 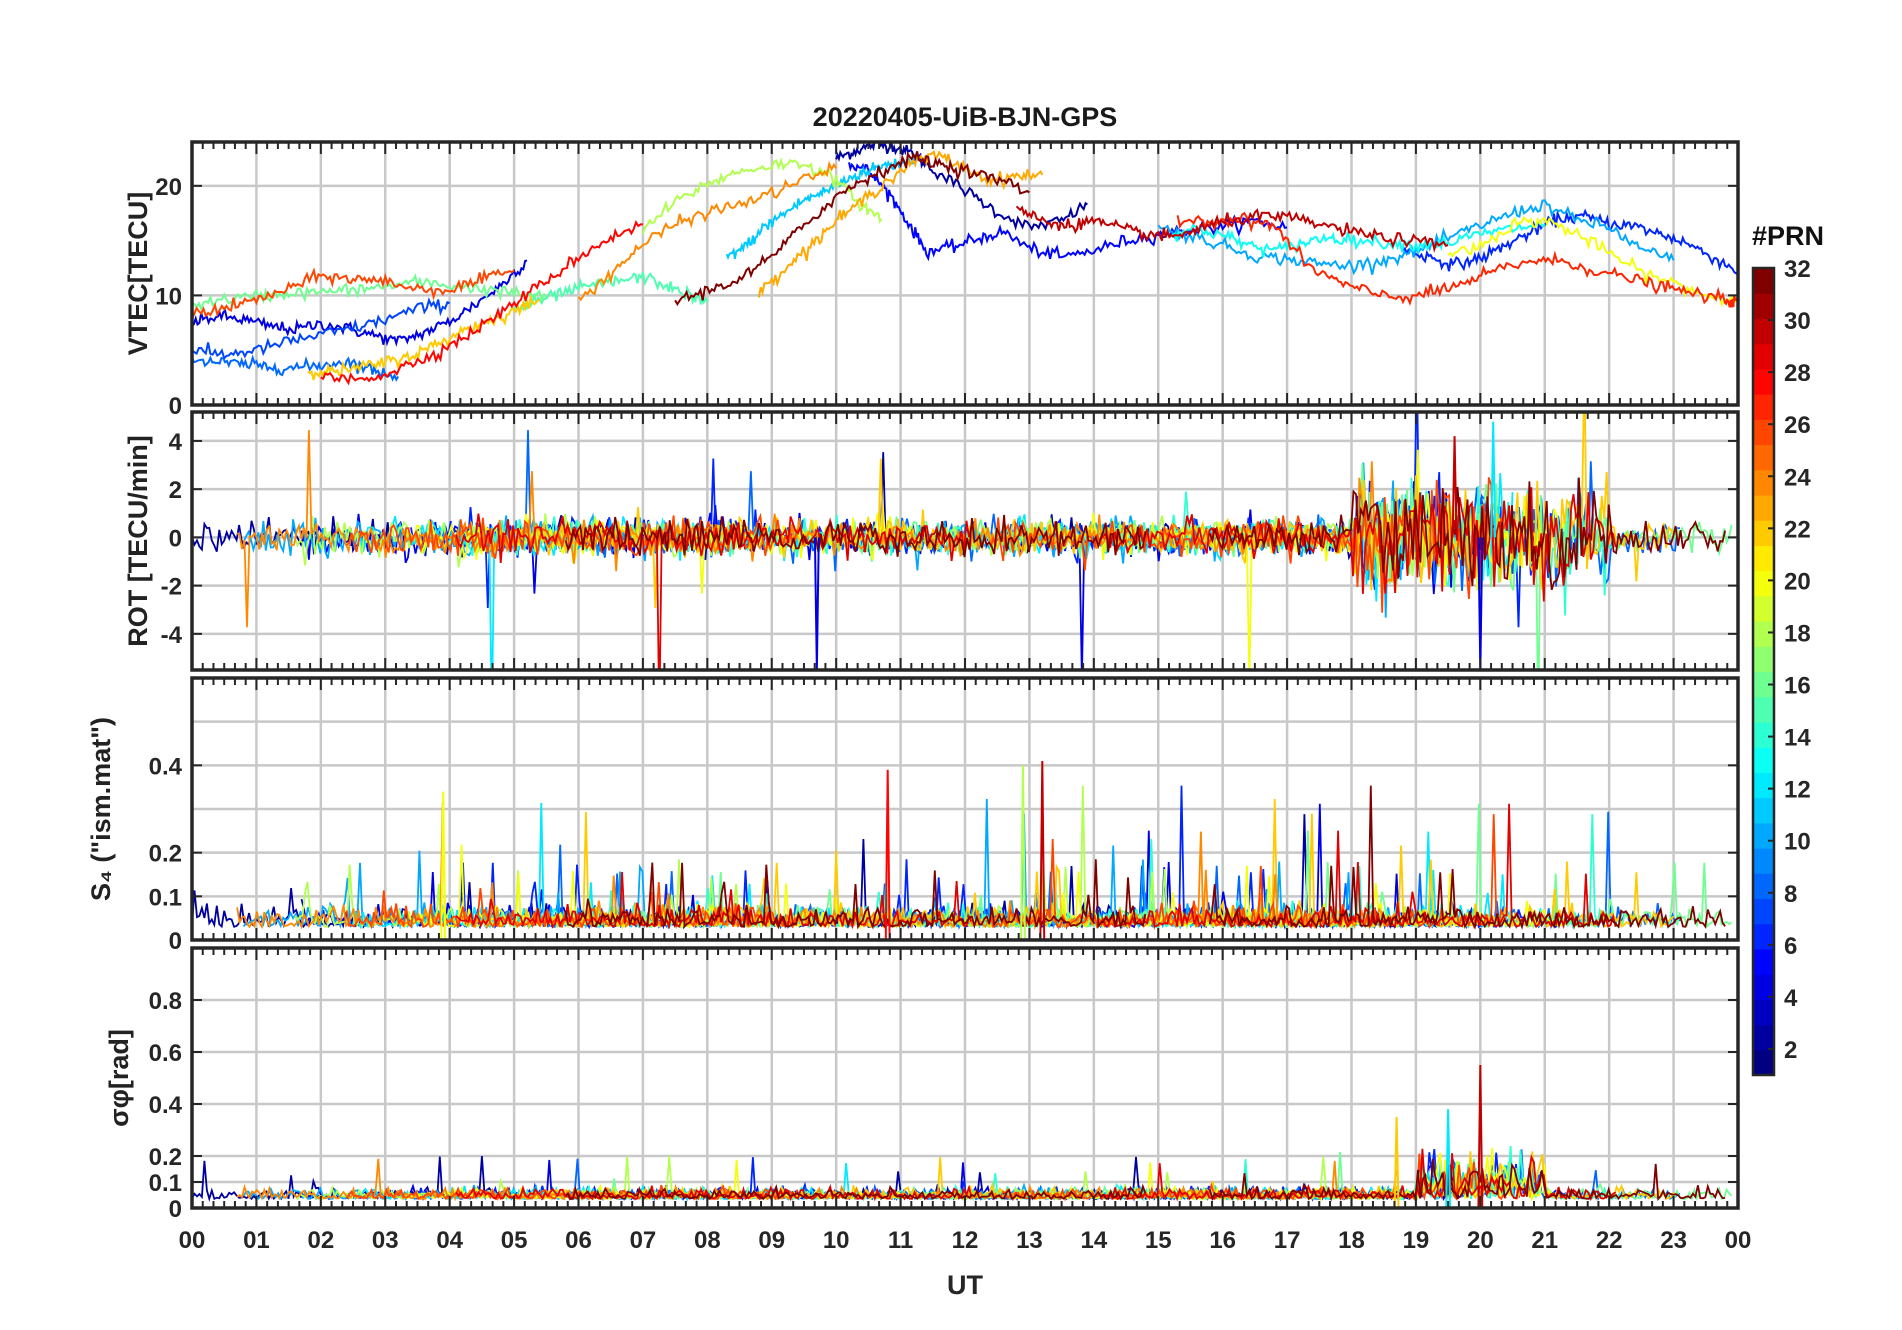 What do you see at coordinates (1790, 894) in the screenshot?
I see `colorbar-tick-label: 8` at bounding box center [1790, 894].